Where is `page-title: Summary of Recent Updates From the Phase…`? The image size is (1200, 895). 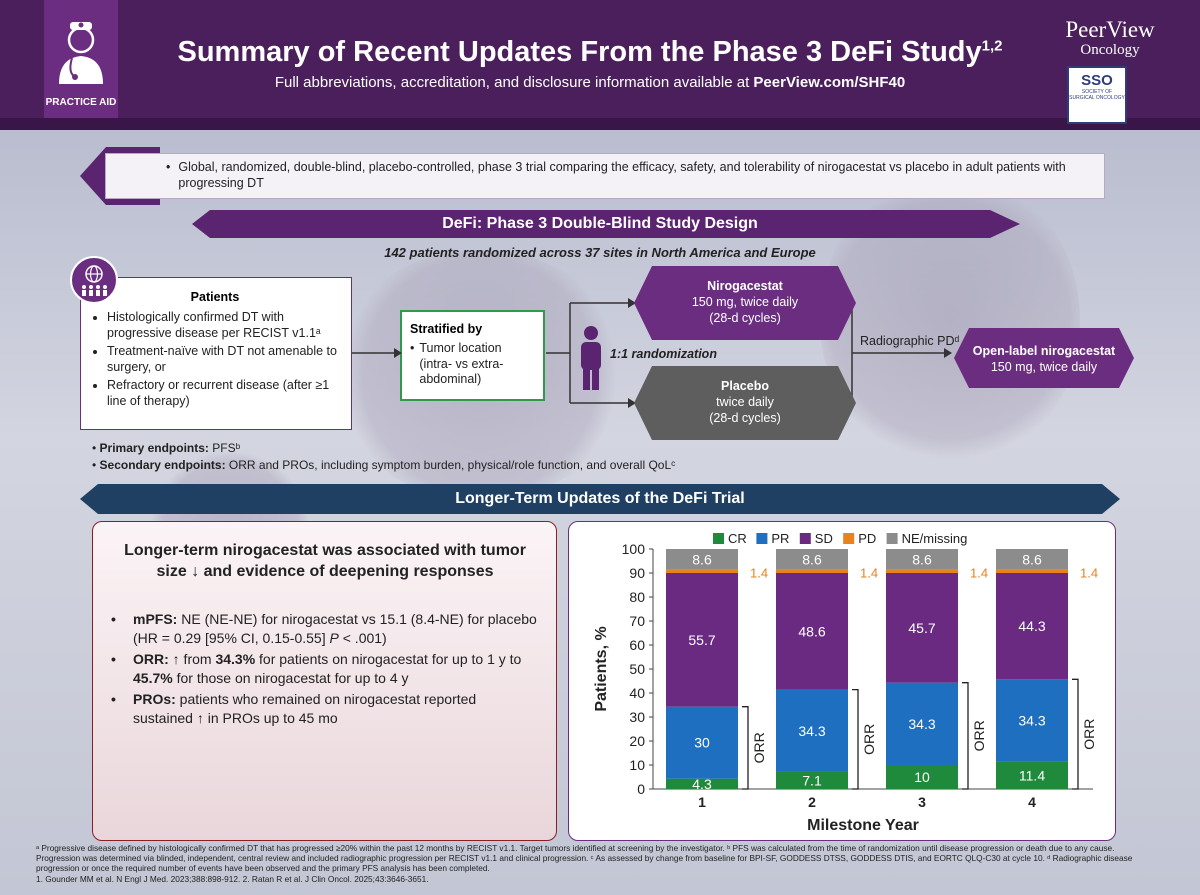 page-title: Summary of Recent Updates From the Phase… is located at coordinates (590, 52).